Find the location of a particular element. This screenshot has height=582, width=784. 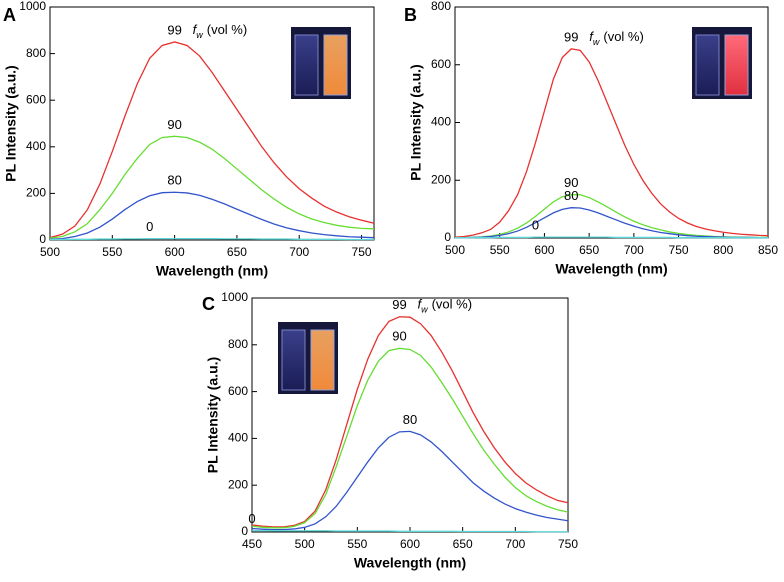

panel-label: A is located at coordinates (9, 15).